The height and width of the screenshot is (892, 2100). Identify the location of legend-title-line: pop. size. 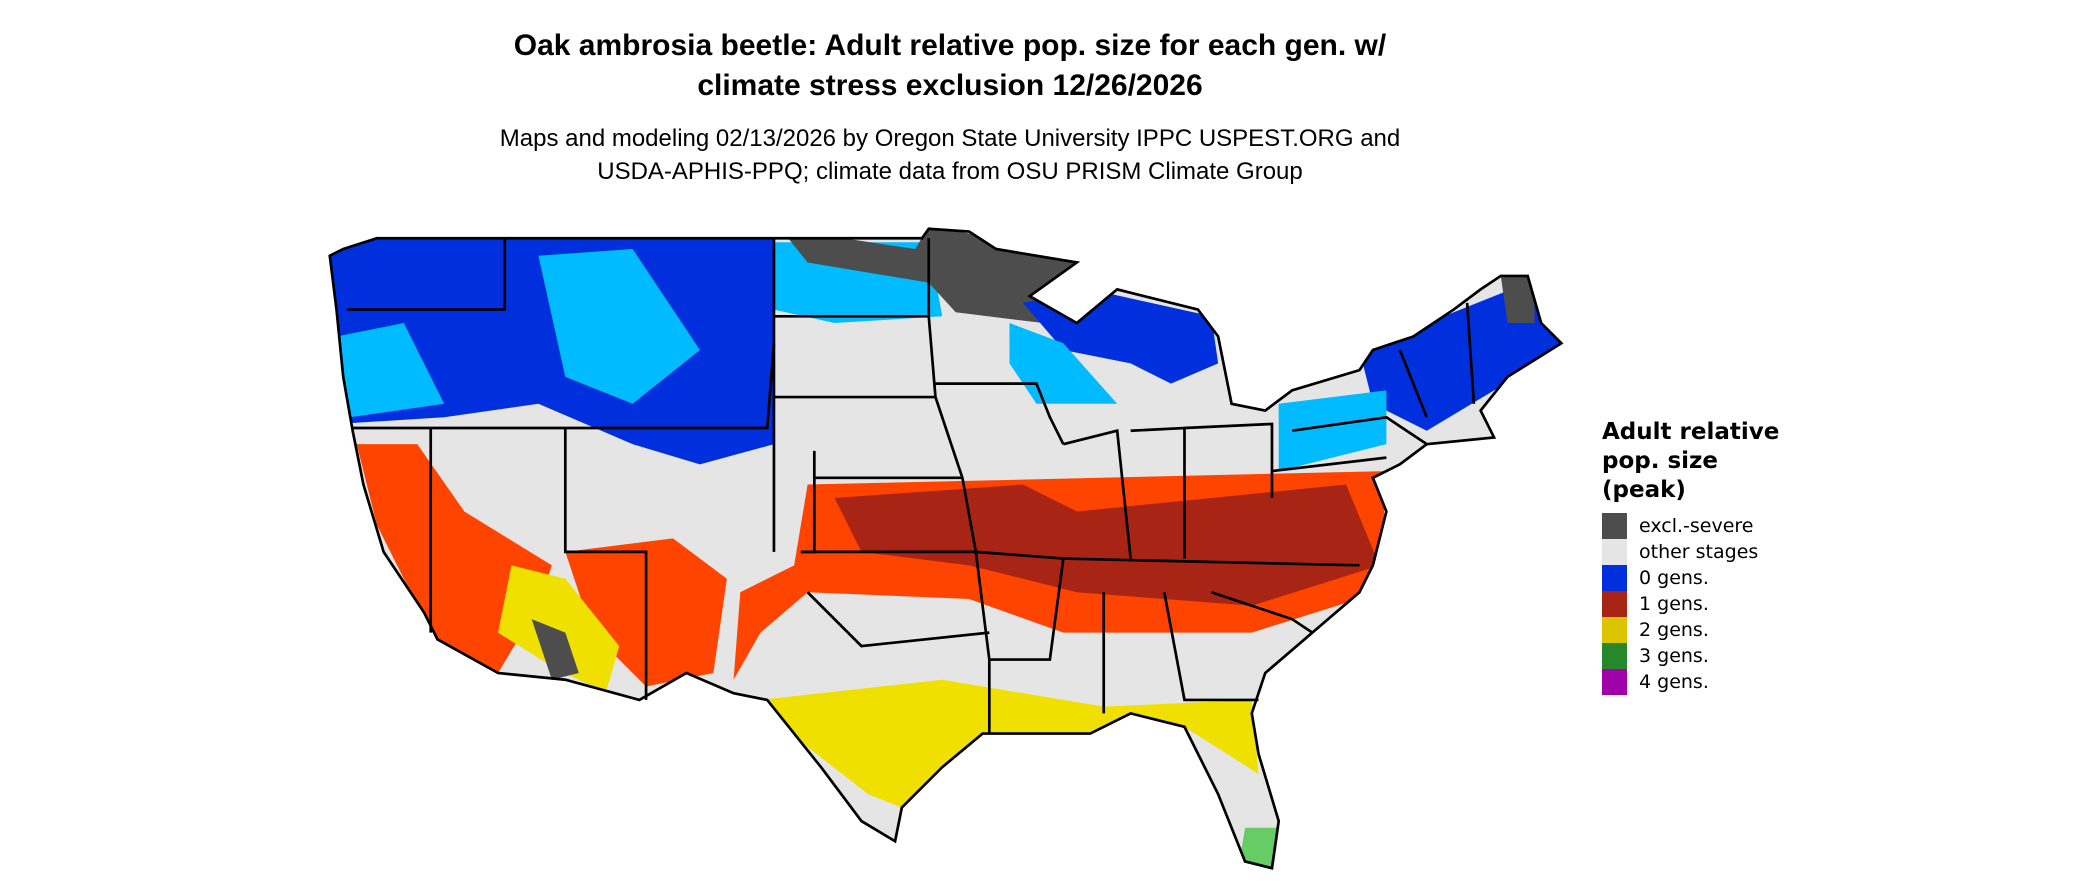
(1660, 461).